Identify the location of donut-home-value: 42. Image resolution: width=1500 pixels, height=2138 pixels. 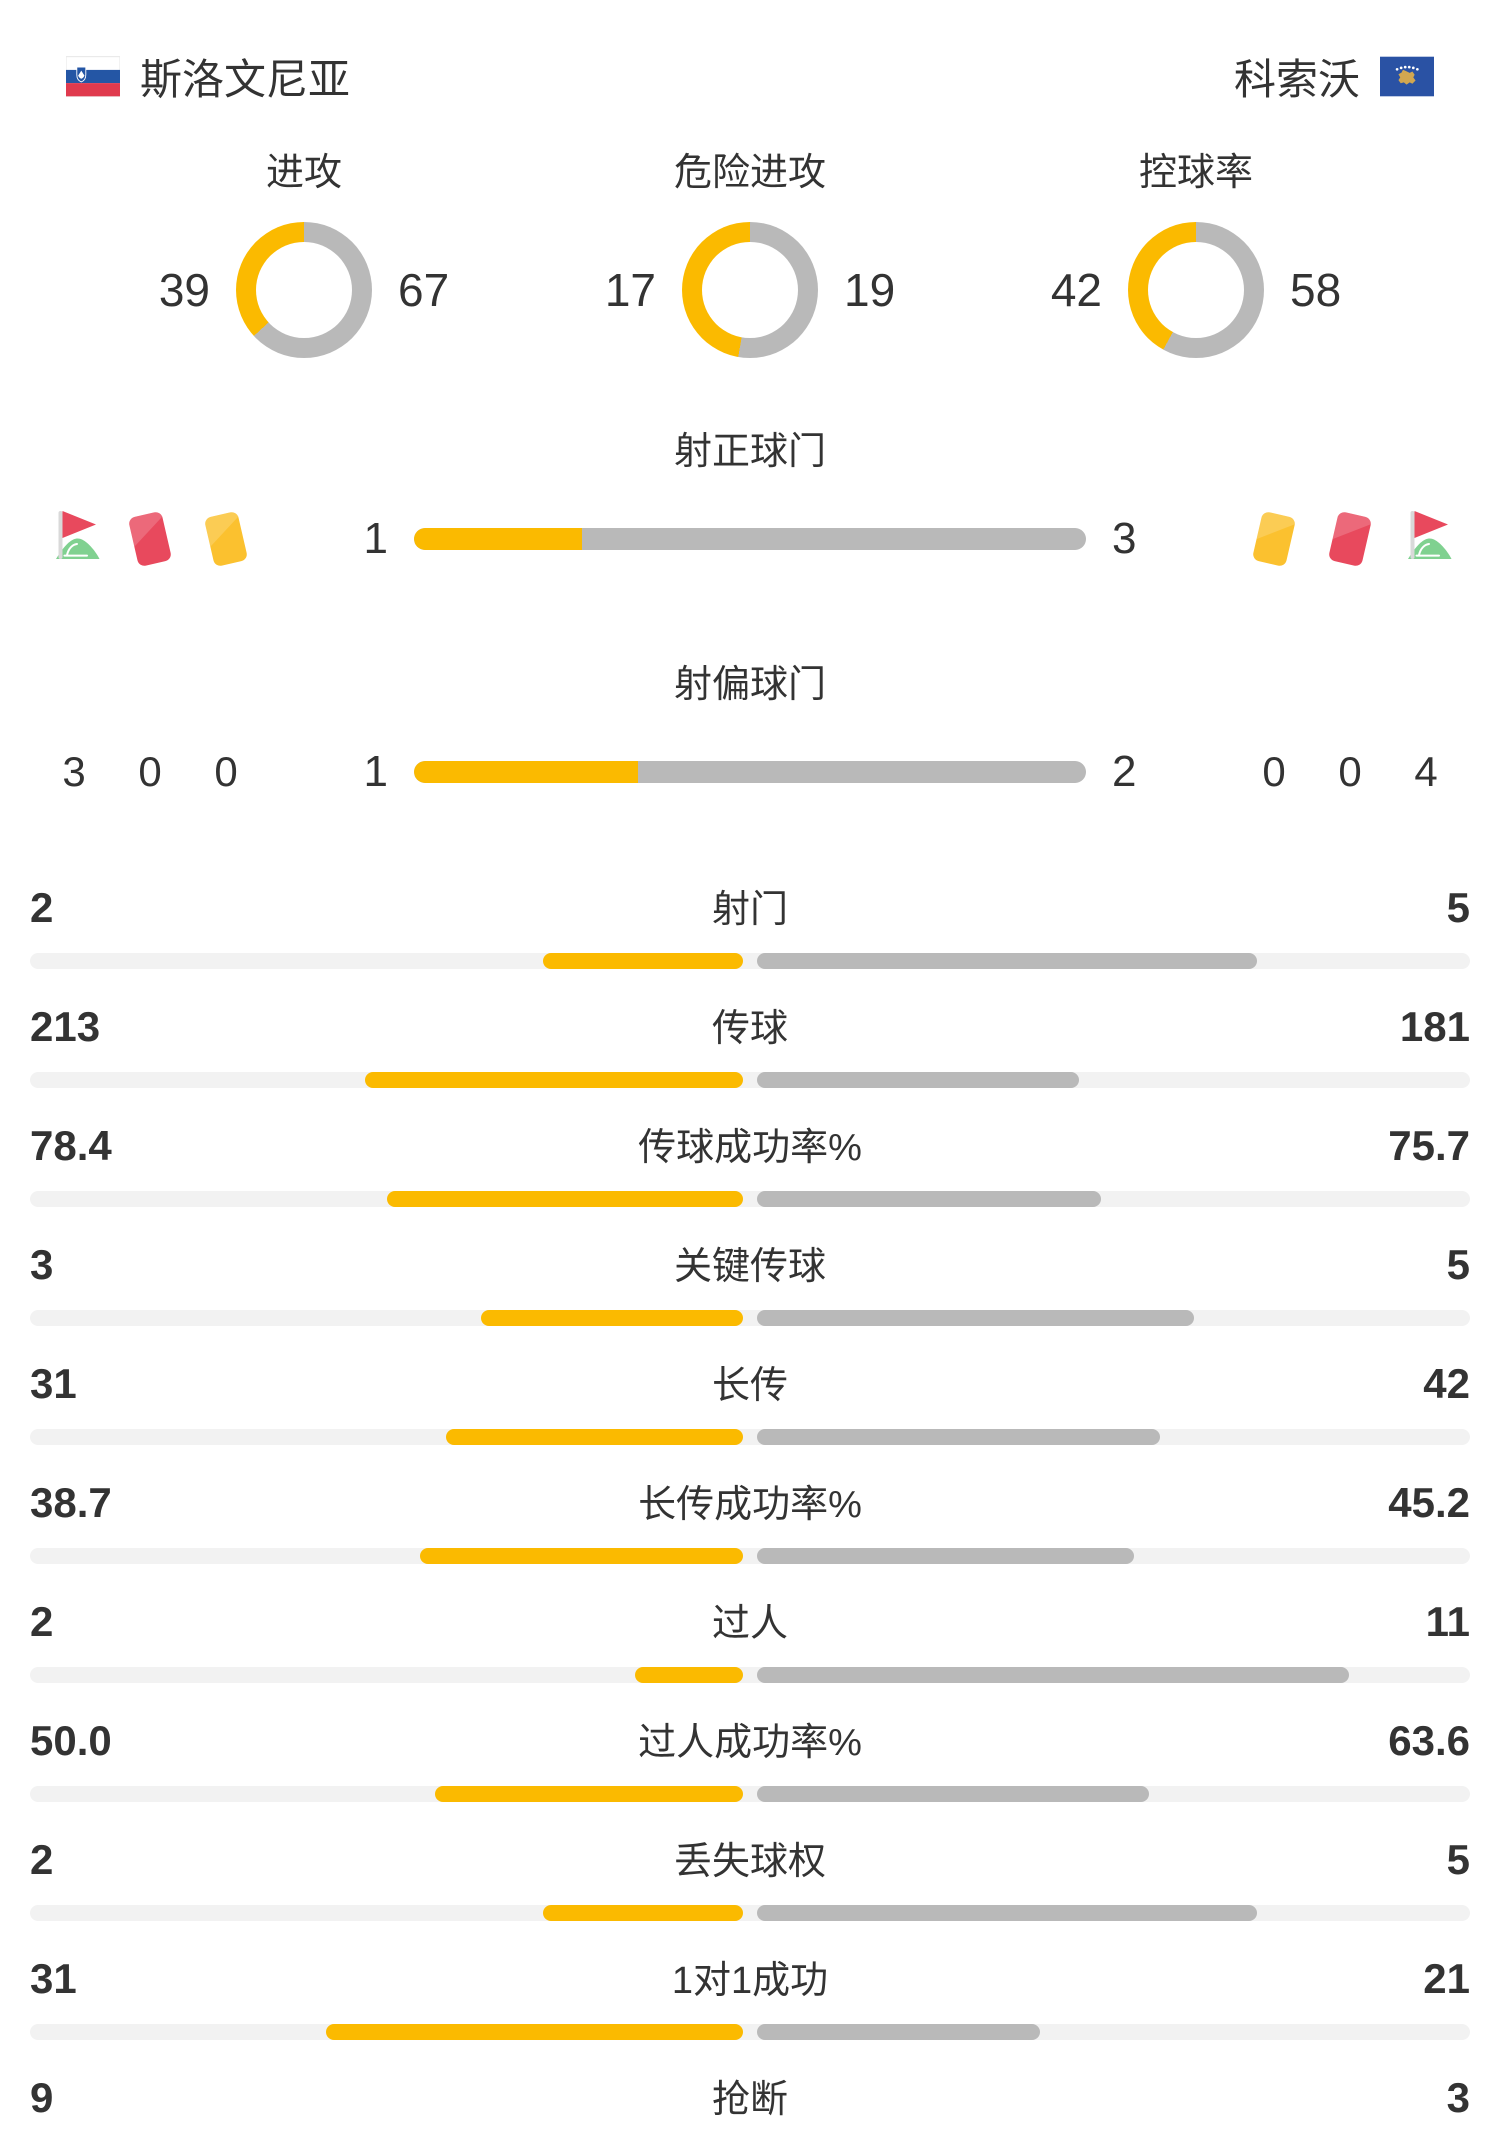
(1076, 290).